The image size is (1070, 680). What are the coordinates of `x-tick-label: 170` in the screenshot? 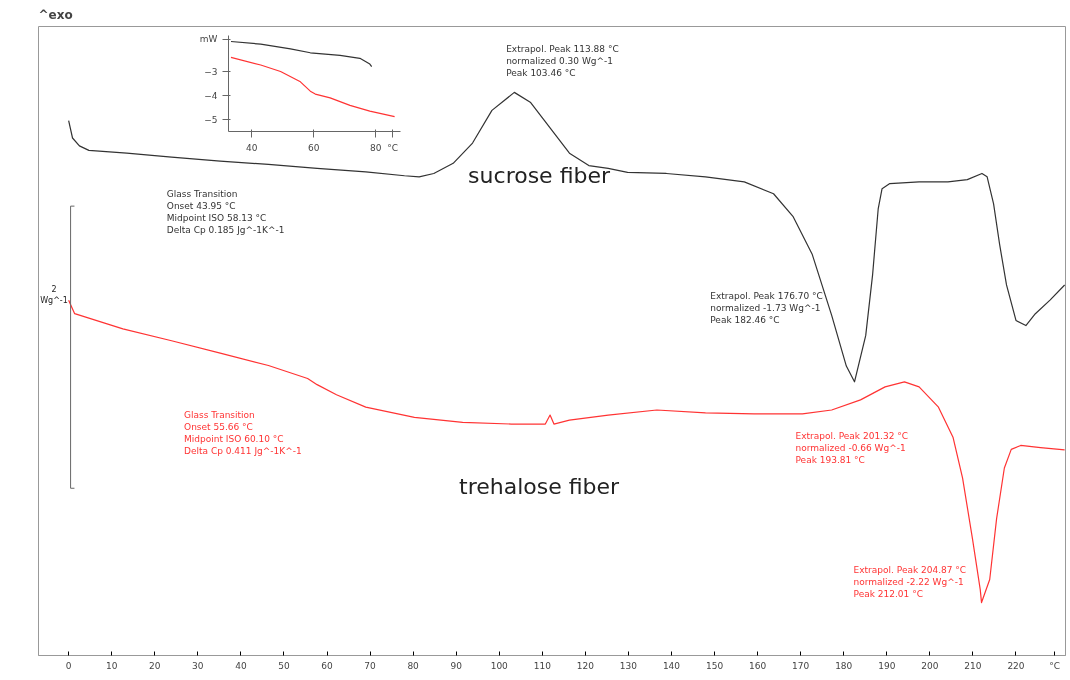 It's located at (801, 665).